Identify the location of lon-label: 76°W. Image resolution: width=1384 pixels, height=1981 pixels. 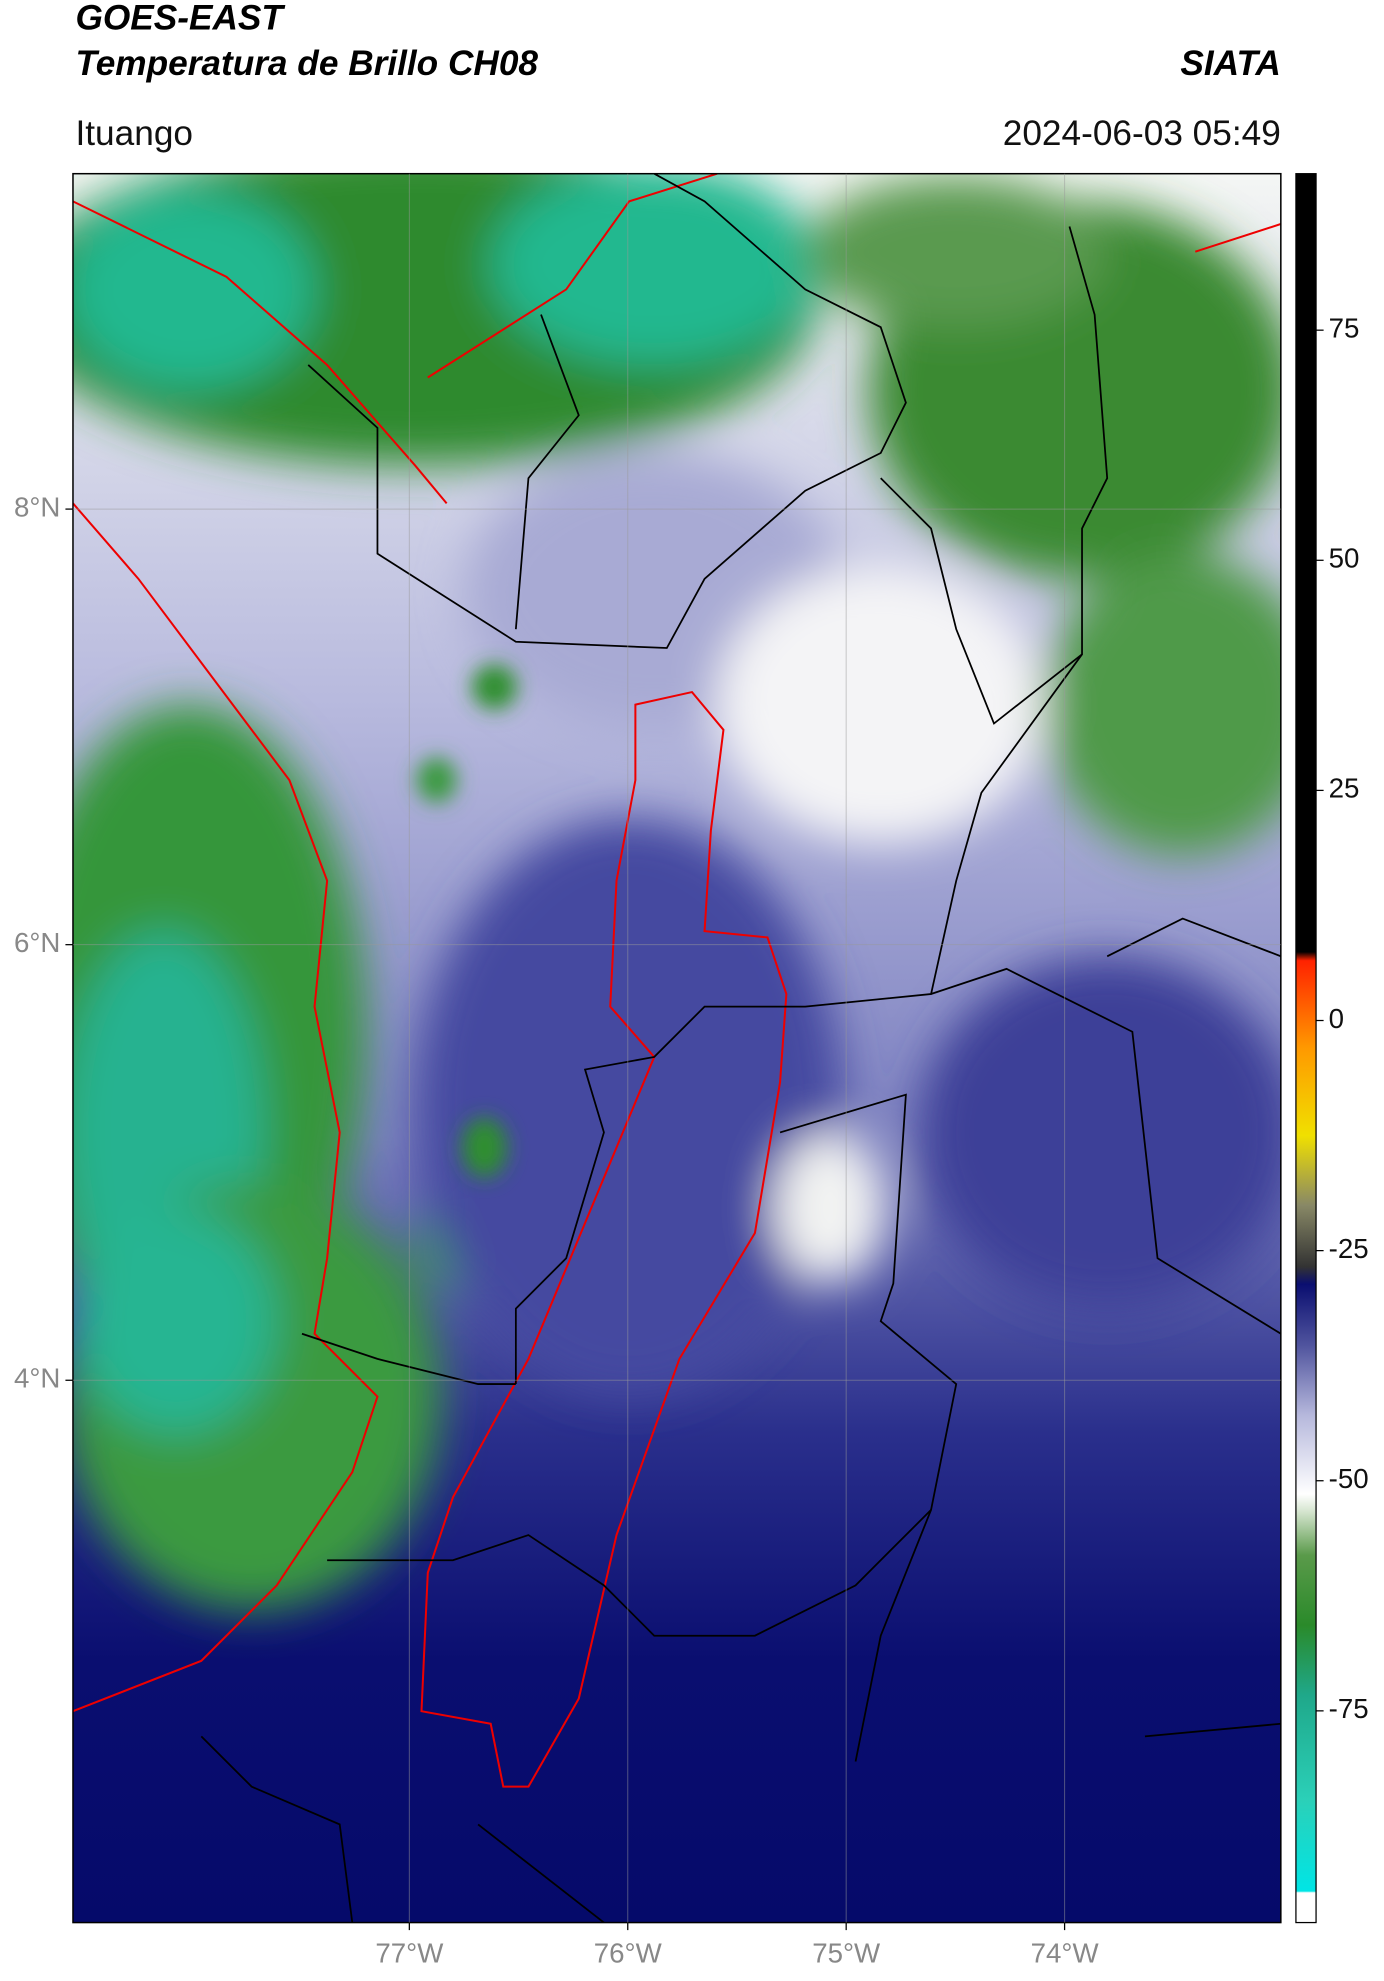
(628, 1953).